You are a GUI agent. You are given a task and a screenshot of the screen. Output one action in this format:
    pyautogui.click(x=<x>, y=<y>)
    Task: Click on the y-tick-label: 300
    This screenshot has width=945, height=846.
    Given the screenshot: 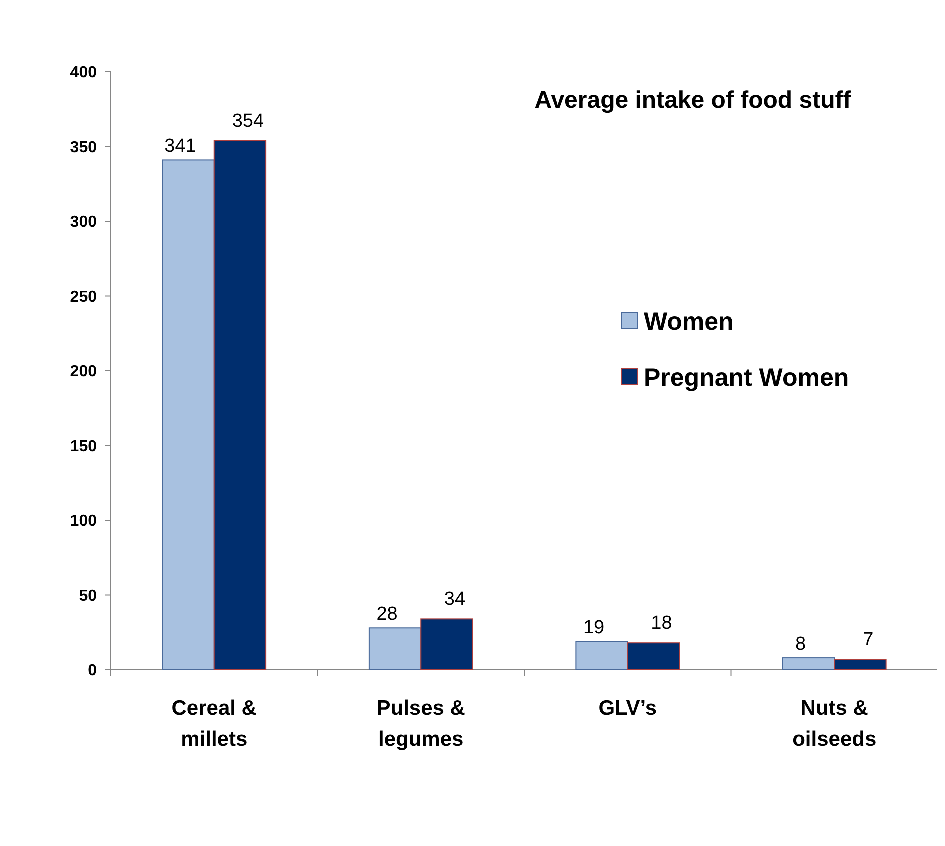 What is the action you would take?
    pyautogui.click(x=84, y=223)
    